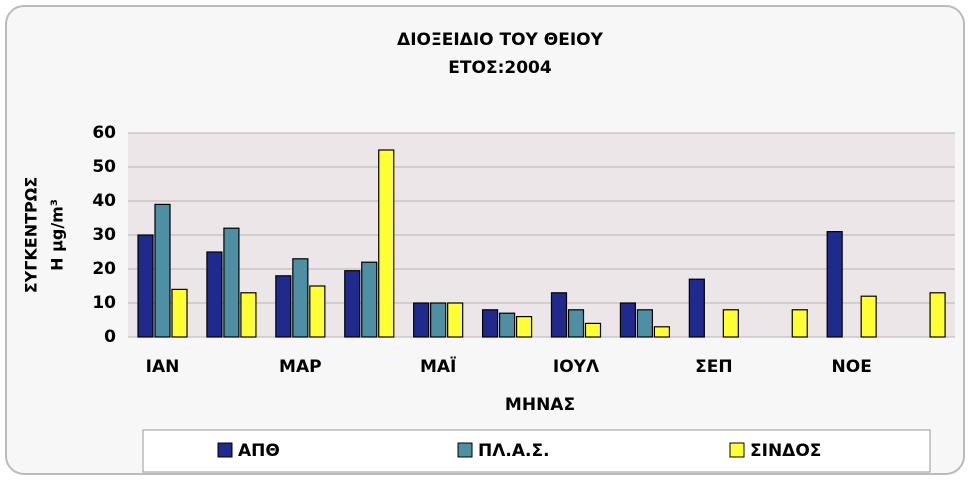 This screenshot has height=482, width=972. Describe the element at coordinates (104, 133) in the screenshot. I see `y-tick-label: 60` at that location.